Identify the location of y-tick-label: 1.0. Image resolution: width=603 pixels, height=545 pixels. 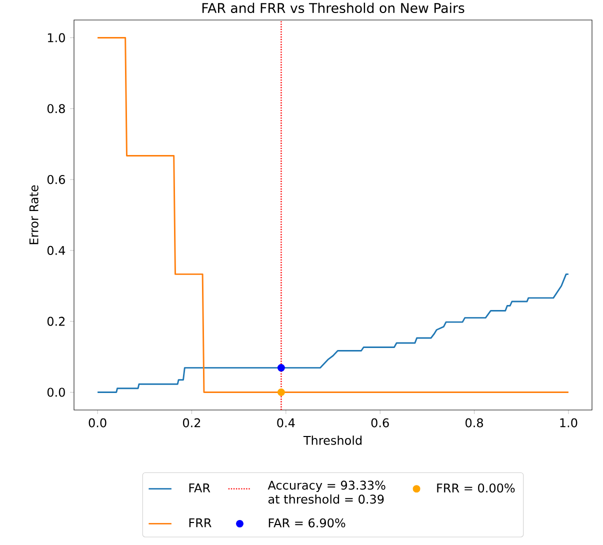
(56, 37).